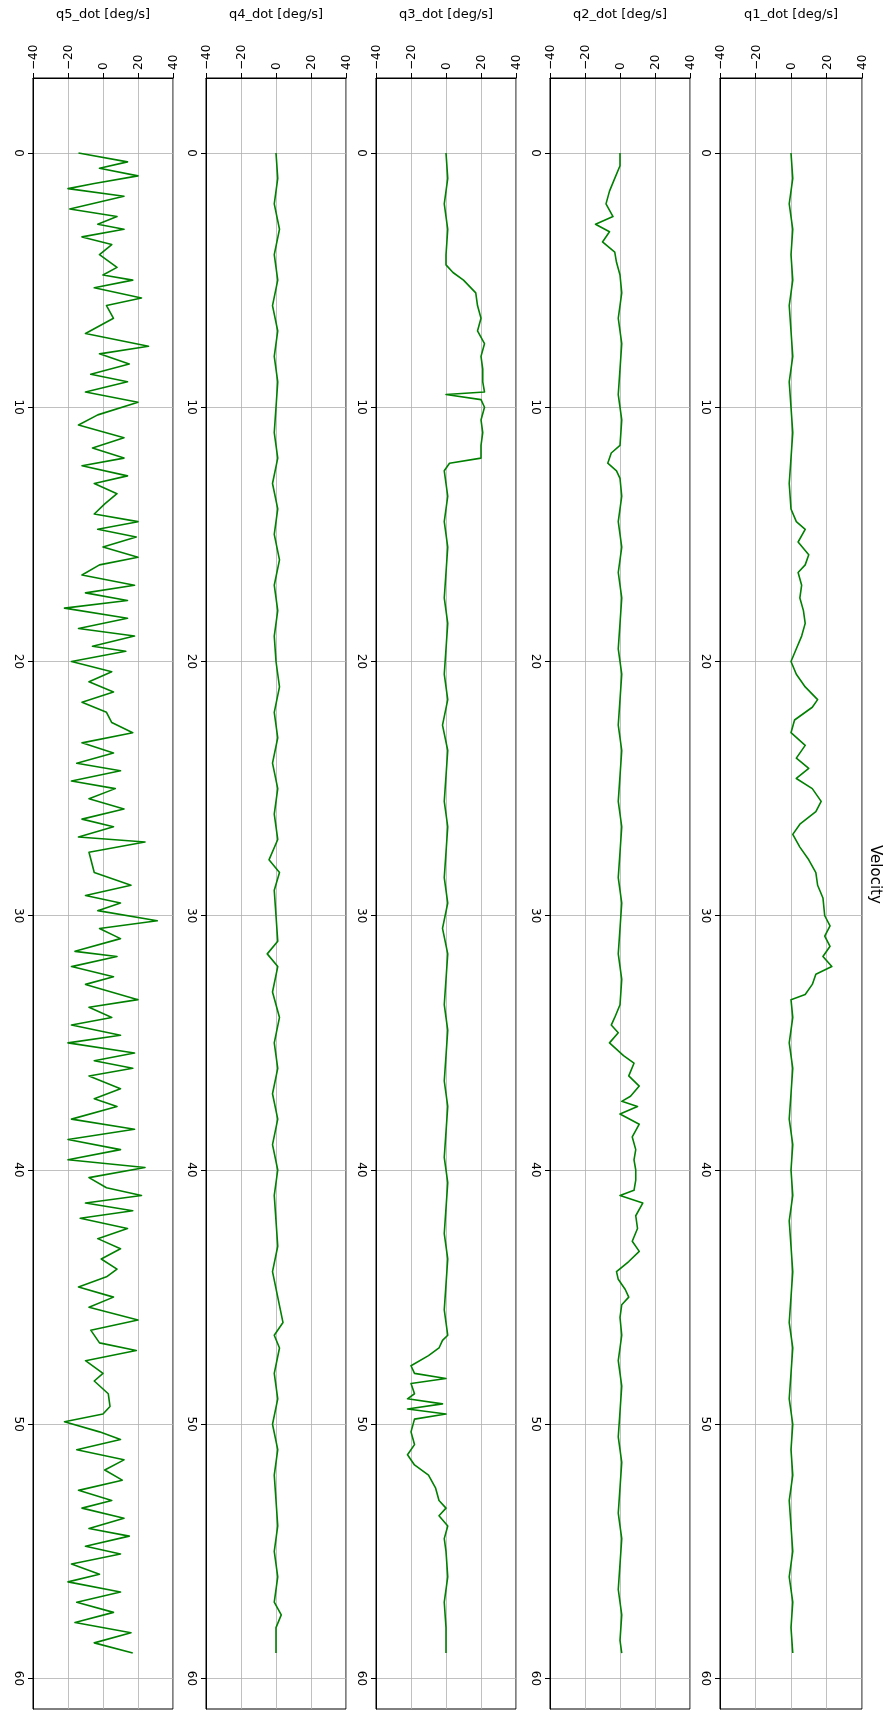  I want to click on x-axis-title: q4_dot [deg/s], so click(276, 13).